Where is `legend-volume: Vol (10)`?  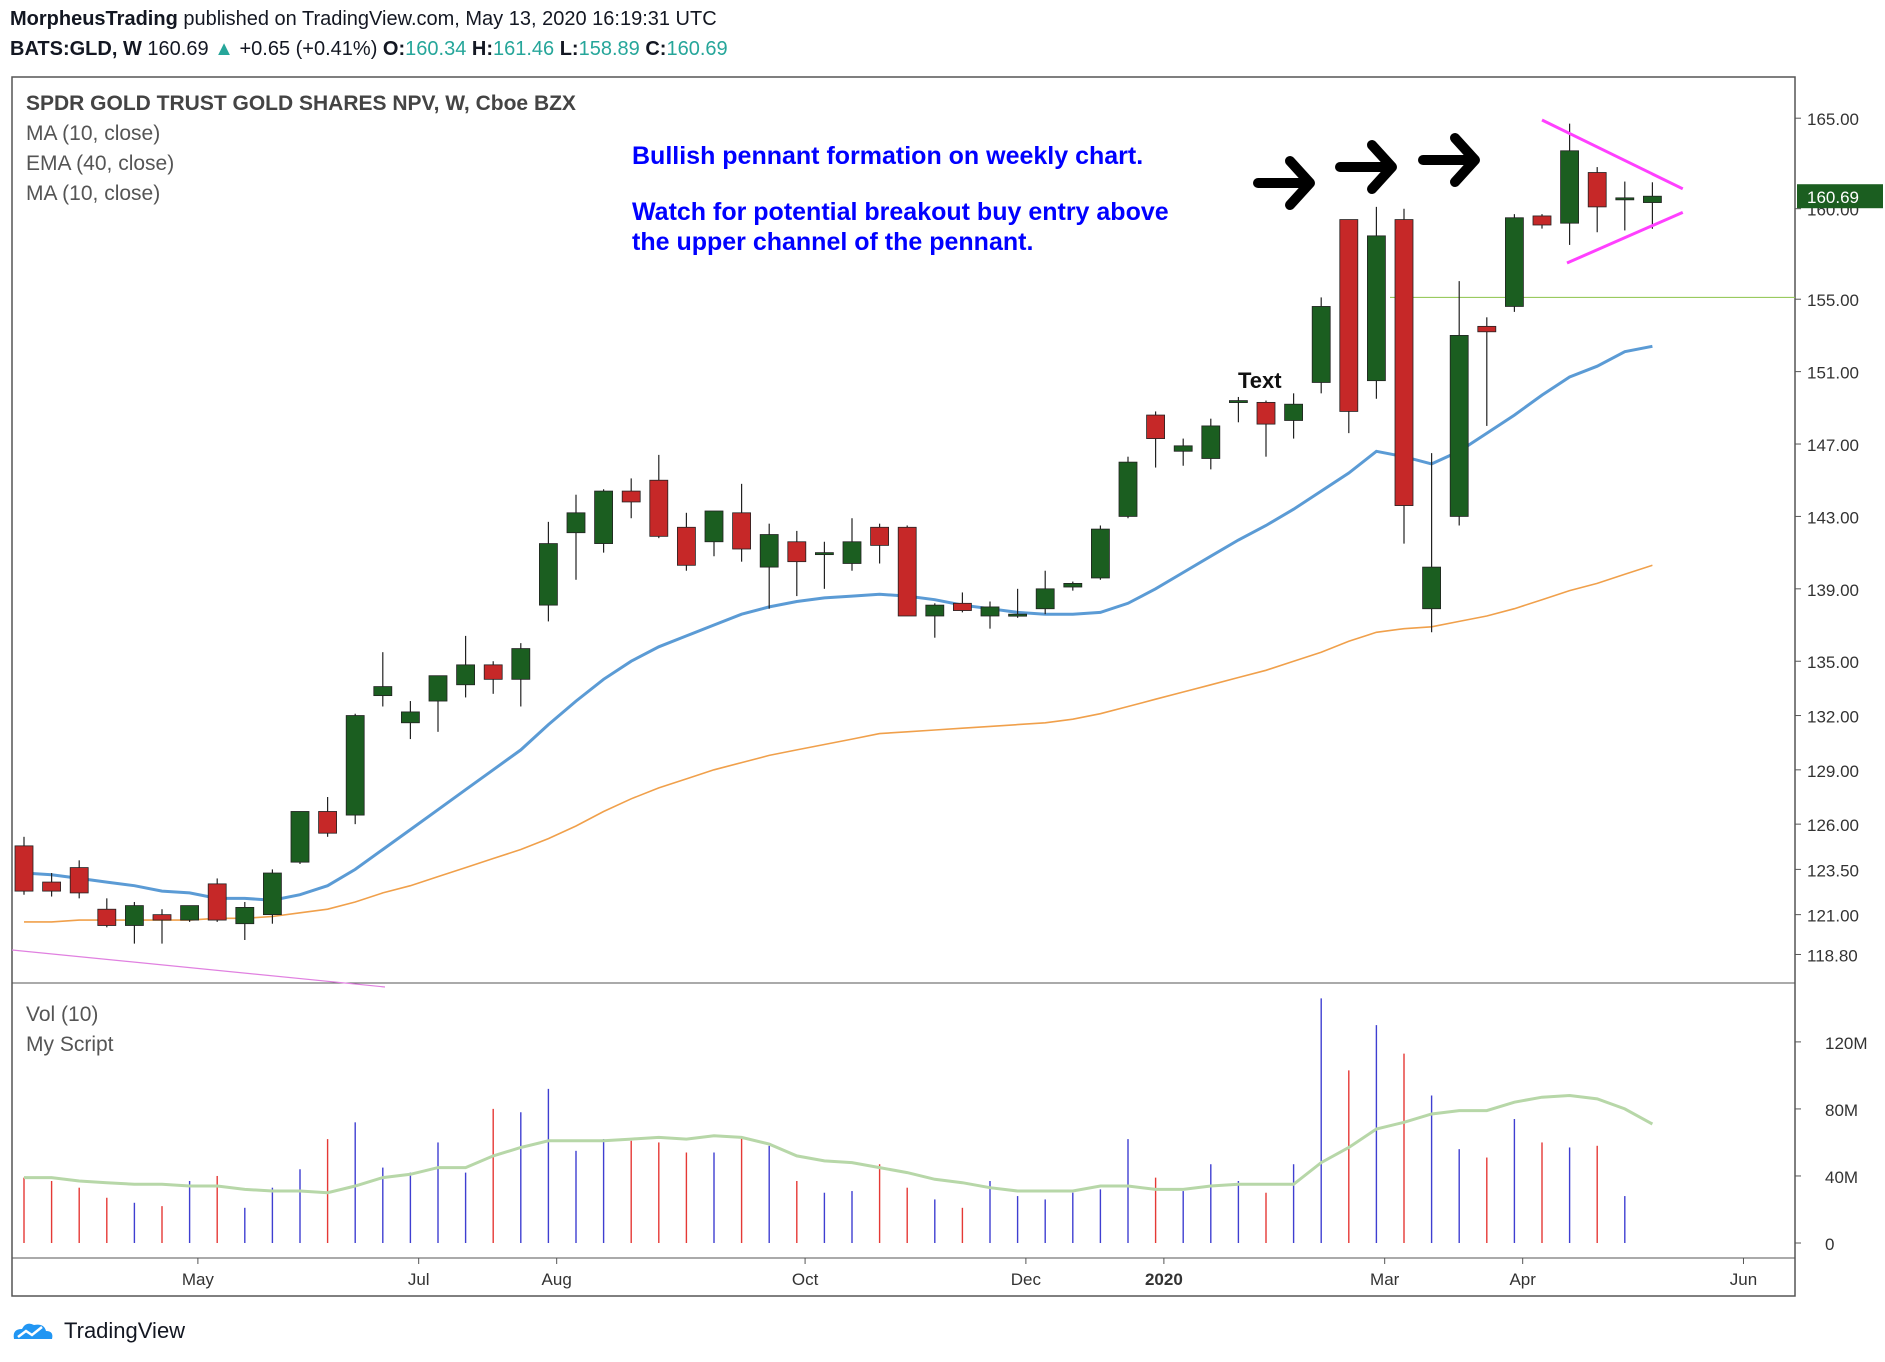
legend-volume: Vol (10) is located at coordinates (62, 1014).